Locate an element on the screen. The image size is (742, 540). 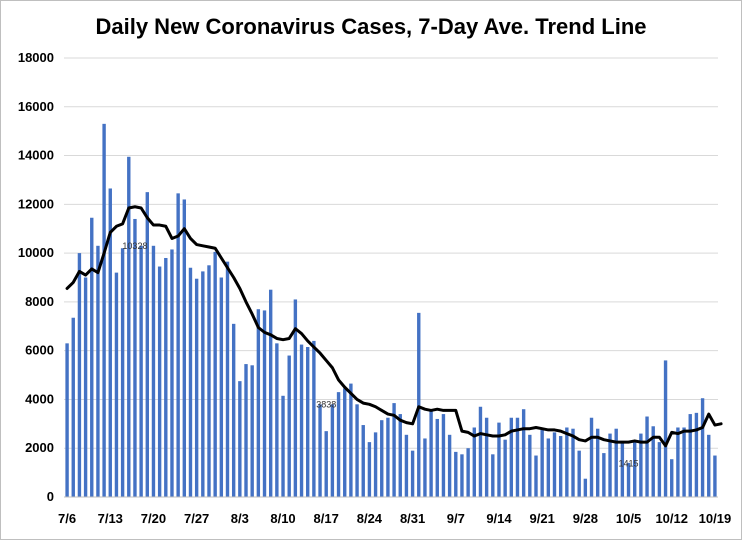
x-tick-label: 10/5 is located at coordinates (628, 518).